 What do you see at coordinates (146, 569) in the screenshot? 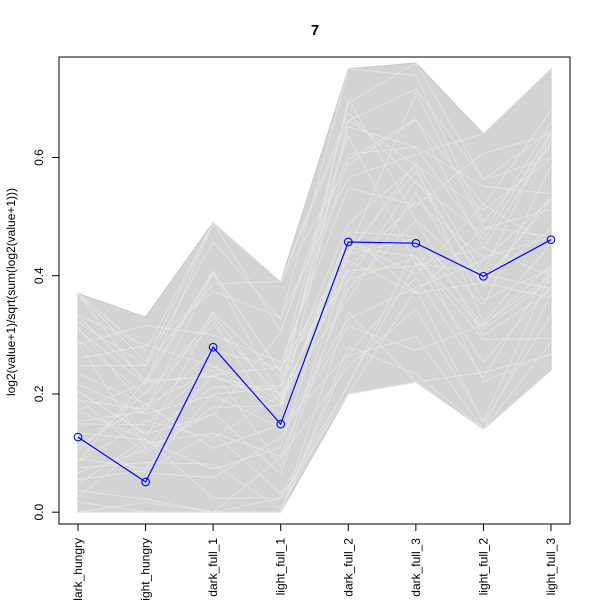
I see `x-tick-label: light_hungry` at bounding box center [146, 569].